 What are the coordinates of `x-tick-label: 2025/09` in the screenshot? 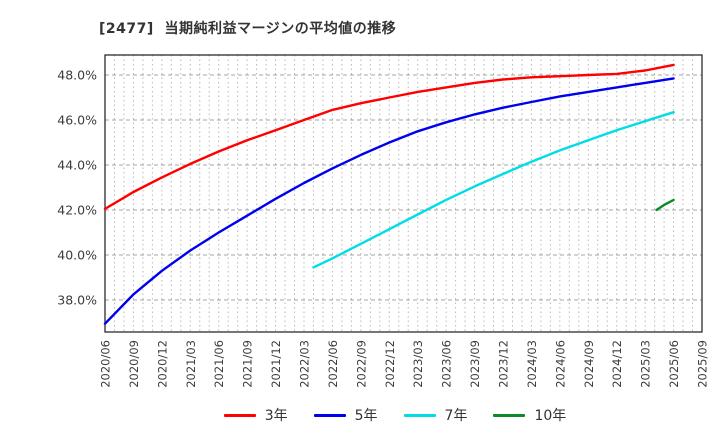 It's located at (703, 364).